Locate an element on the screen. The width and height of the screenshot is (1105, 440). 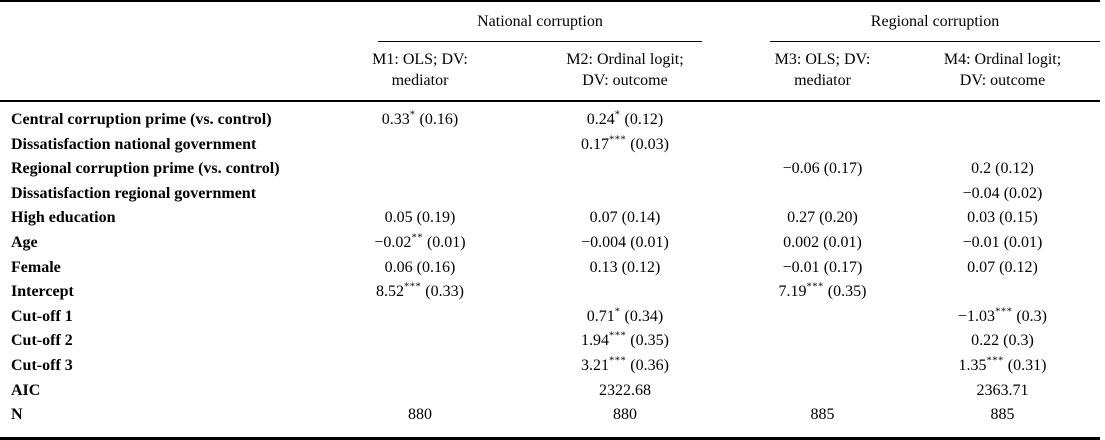
group-header-row: National corruption Regional corruption is located at coordinates (550, 22).